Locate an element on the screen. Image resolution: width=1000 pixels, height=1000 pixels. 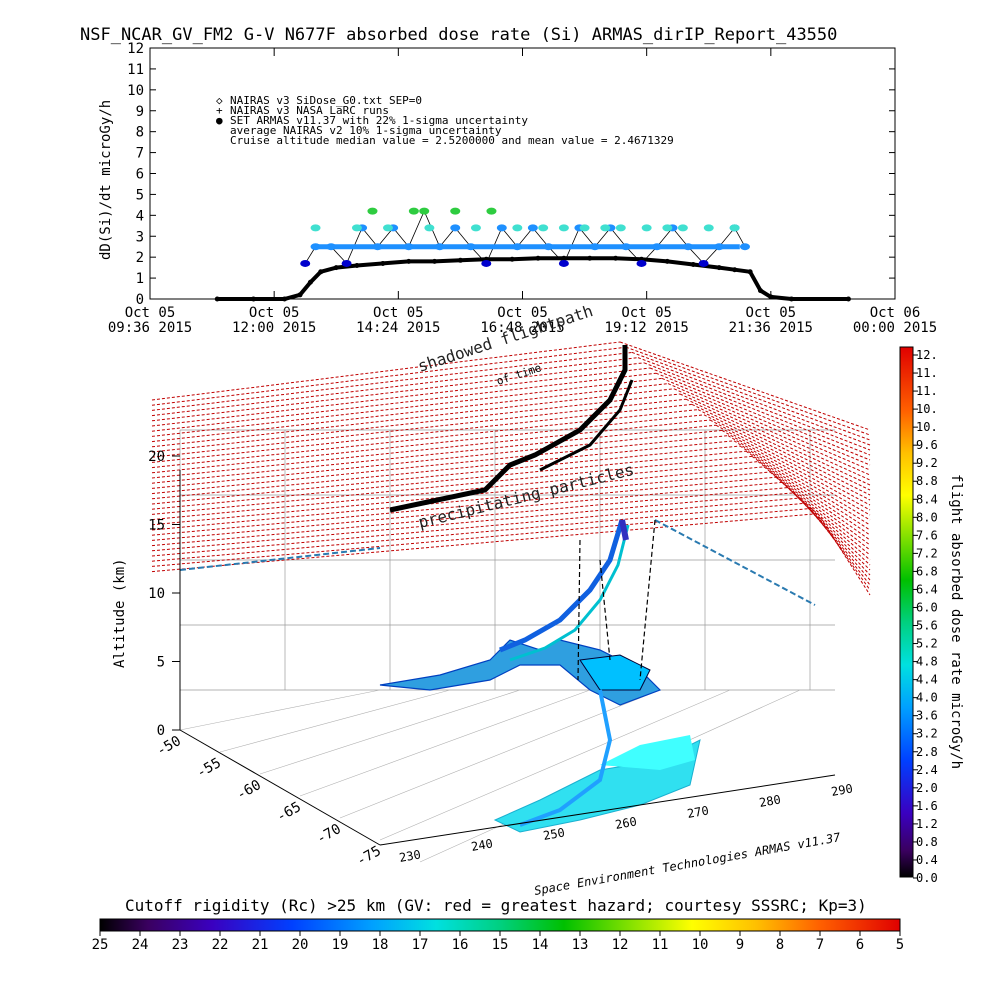
top-x-tick-label-time: 09:36 2015 is located at coordinates (150, 328).